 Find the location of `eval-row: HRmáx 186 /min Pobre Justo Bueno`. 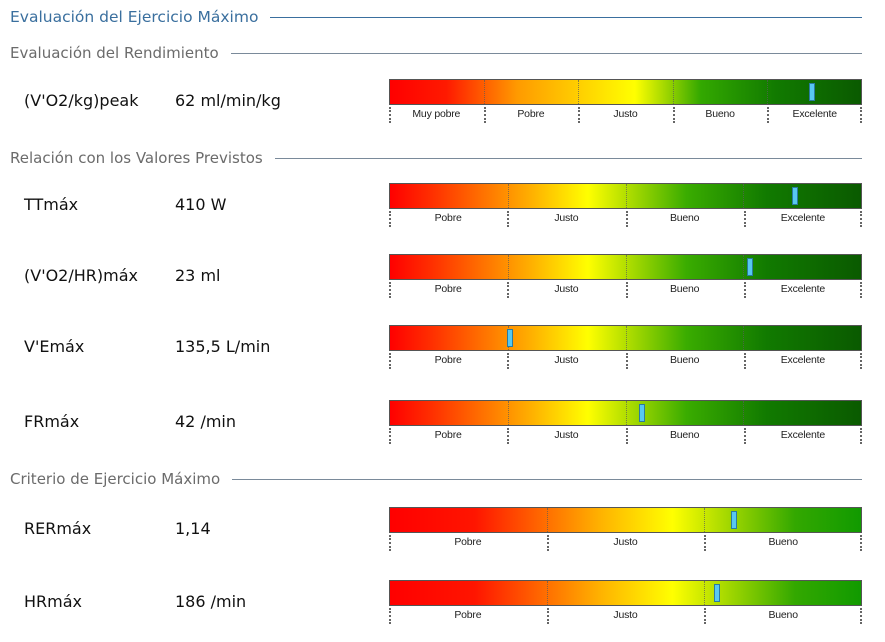

eval-row: HRmáx 186 /min Pobre Justo Bueno is located at coordinates (442, 605).